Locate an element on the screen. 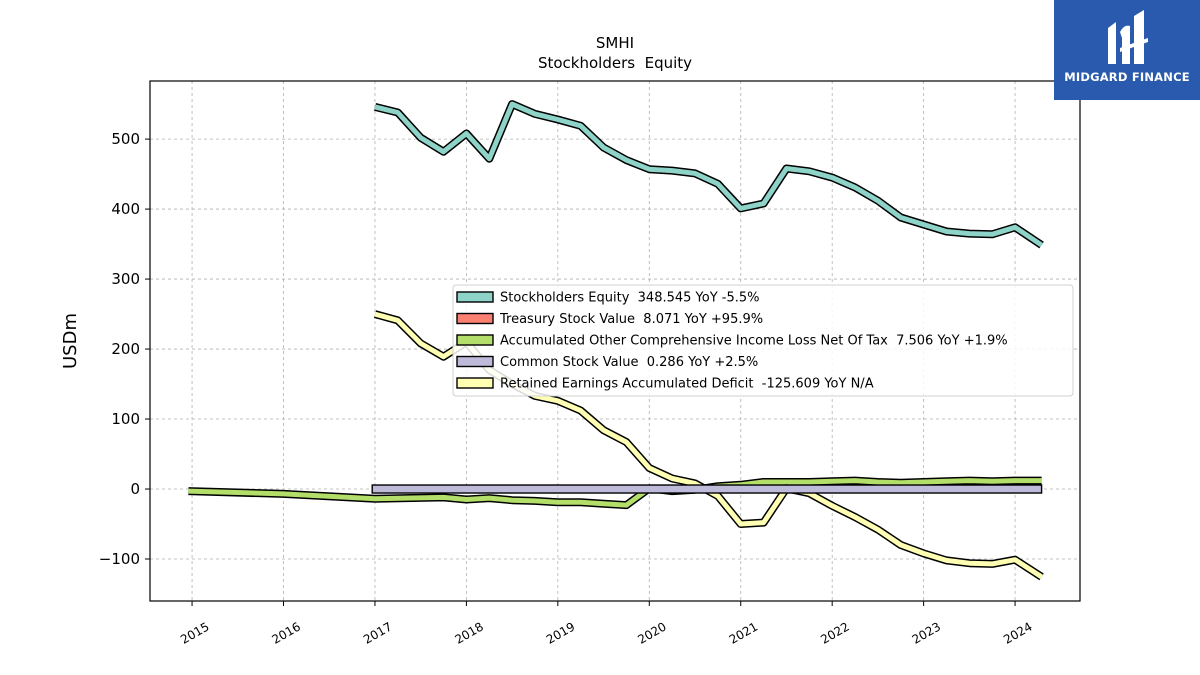 The height and width of the screenshot is (675, 1200). y-tick-label: 400 is located at coordinates (125, 209).